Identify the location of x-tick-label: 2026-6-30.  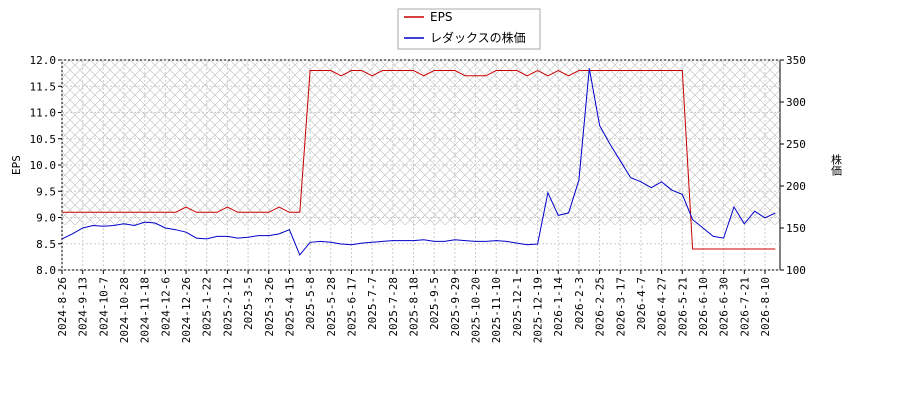
(724, 307).